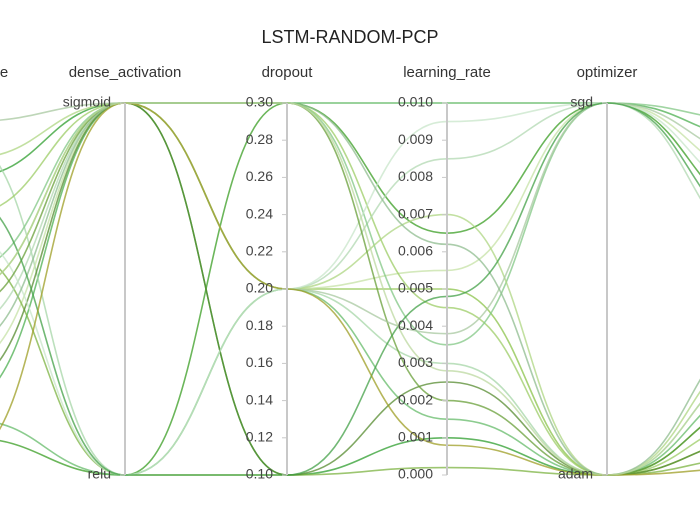  I want to click on tick-label: 0.28, so click(259, 139).